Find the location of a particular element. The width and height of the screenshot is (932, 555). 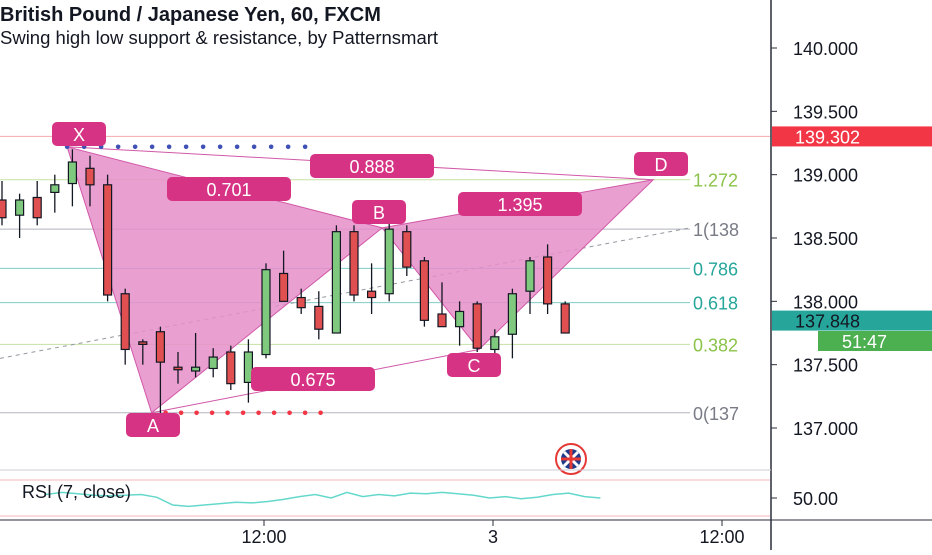

chart-title: British Pound / Japanese Yen, 60, FXCM is located at coordinates (190, 15).